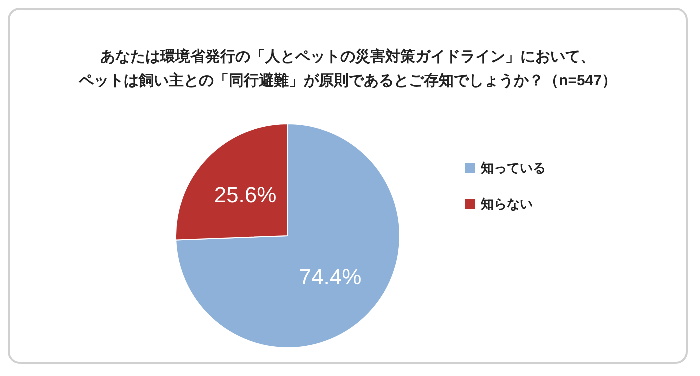 Image resolution: width=700 pixels, height=376 pixels. I want to click on legend-label: 知っている, so click(513, 168).